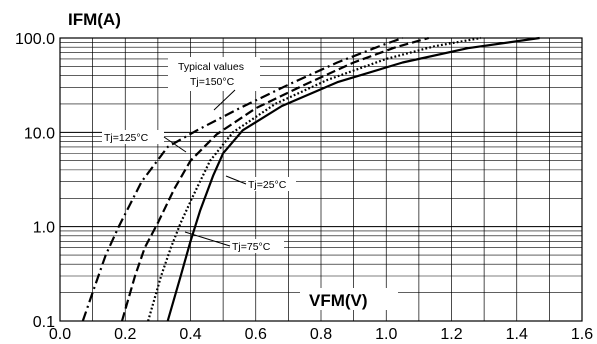  What do you see at coordinates (190, 334) in the screenshot?
I see `x-tick-label: 0.4` at bounding box center [190, 334].